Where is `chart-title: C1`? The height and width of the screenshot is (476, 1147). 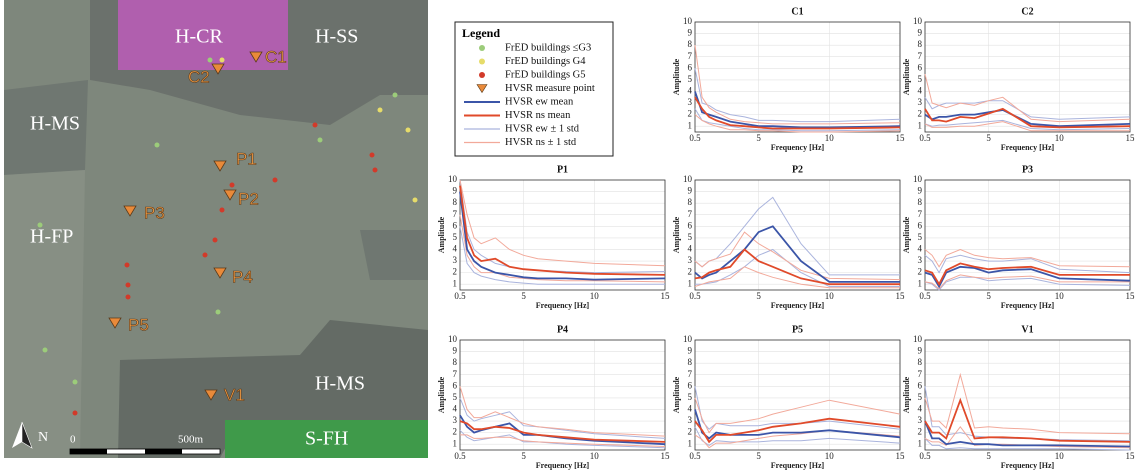
chart-title: C1 is located at coordinates (797, 11).